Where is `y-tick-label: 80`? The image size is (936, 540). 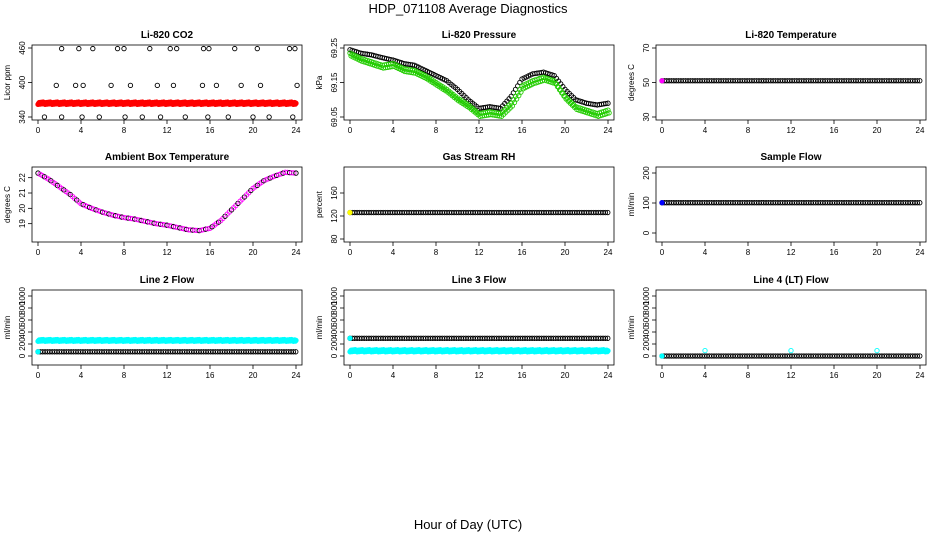
y-tick-label: 80 is located at coordinates (334, 238).